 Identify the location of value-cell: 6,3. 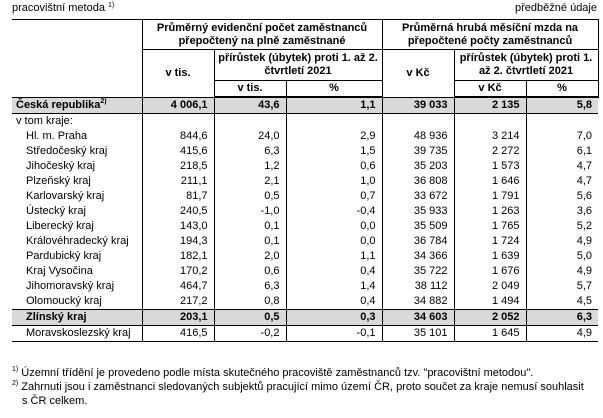
(249, 286).